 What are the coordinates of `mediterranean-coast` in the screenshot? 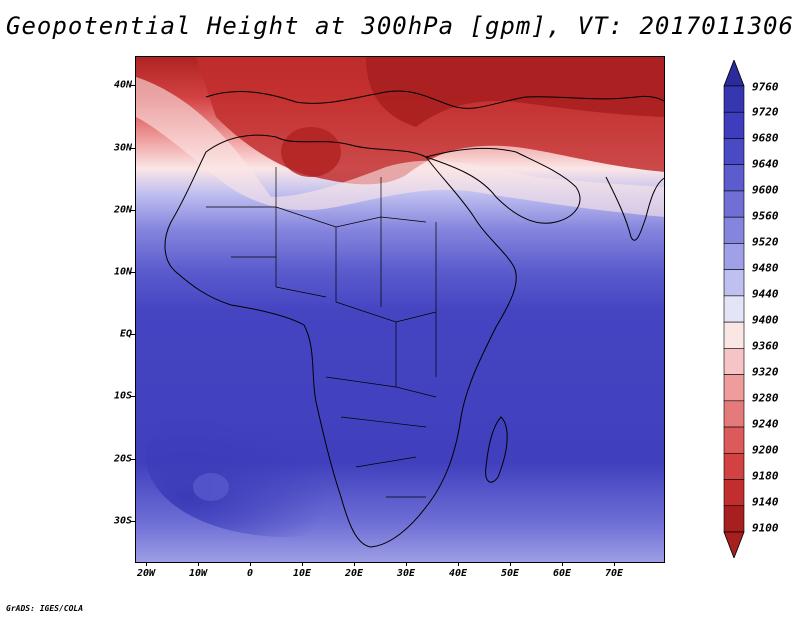 It's located at (434, 99).